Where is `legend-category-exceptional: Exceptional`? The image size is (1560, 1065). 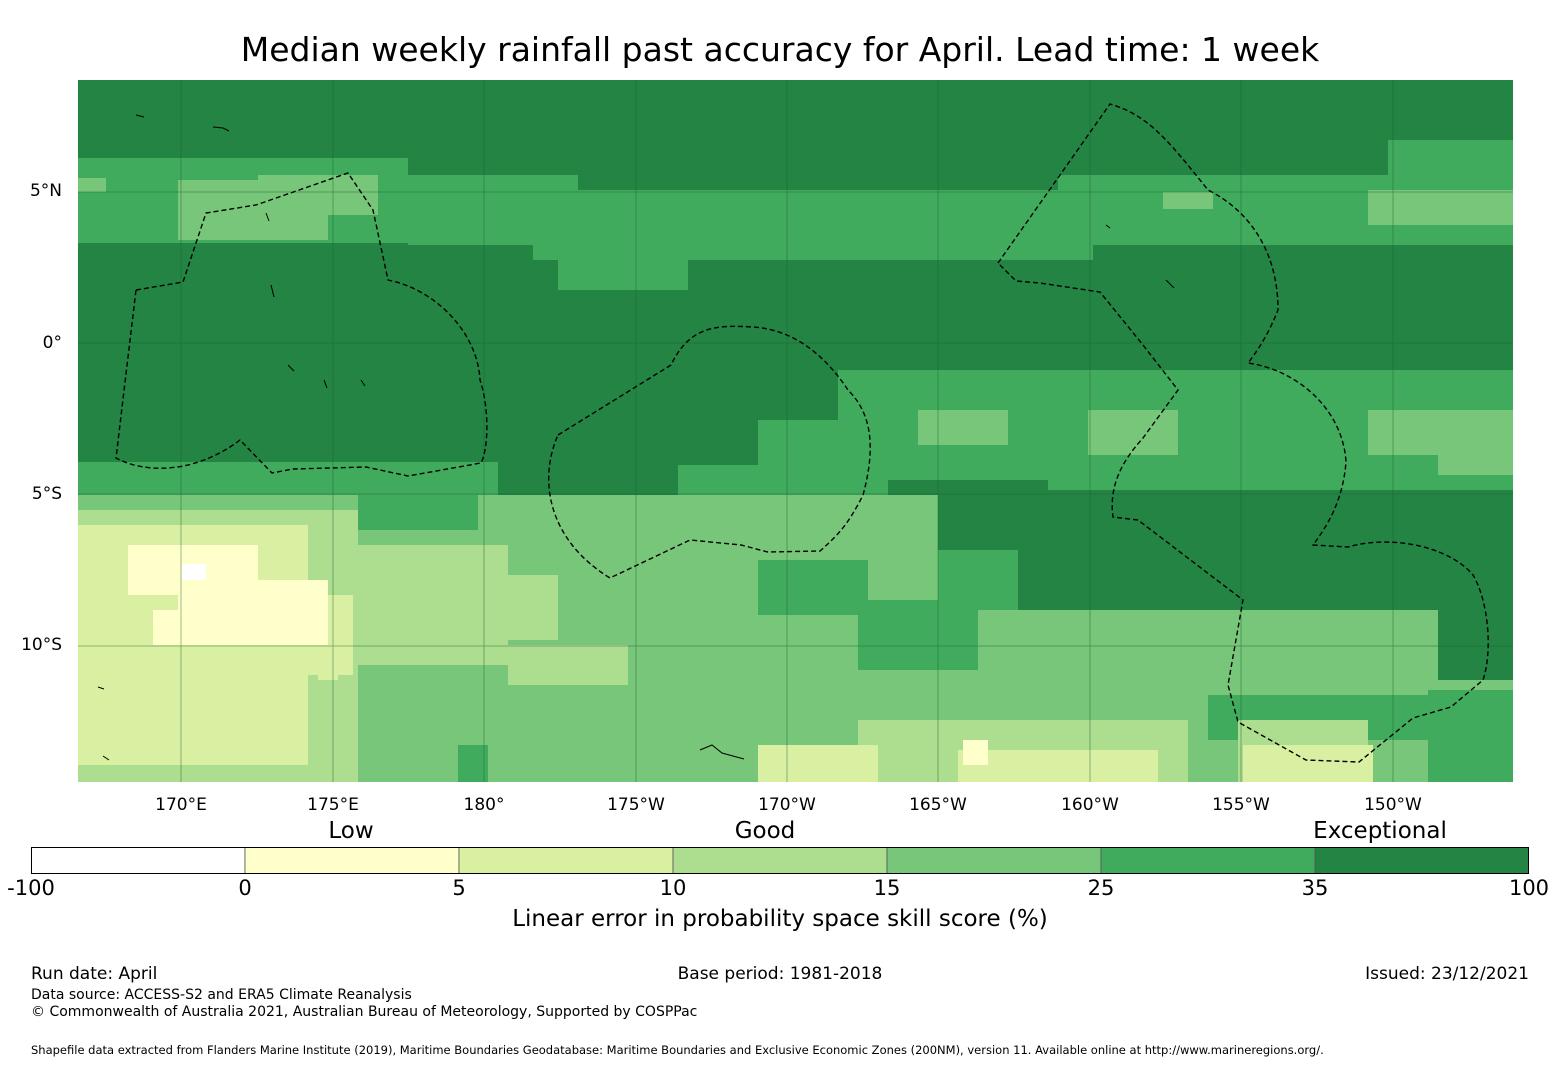 legend-category-exceptional: Exceptional is located at coordinates (1380, 831).